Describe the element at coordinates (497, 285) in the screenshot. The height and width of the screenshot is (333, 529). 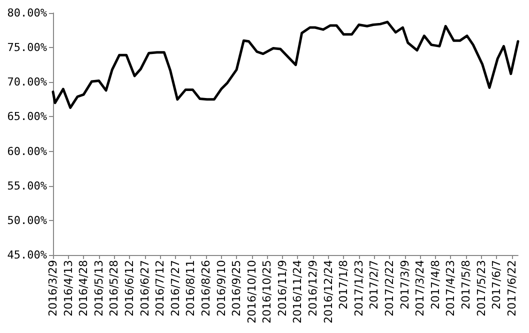
I see `x-tick-label: 2017/6/7` at that location.